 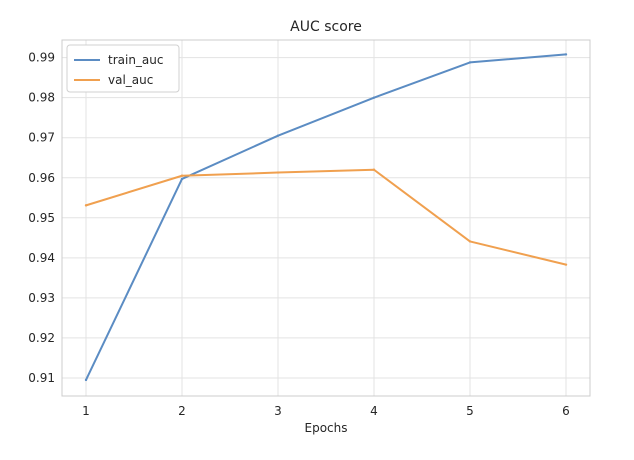 What do you see at coordinates (374, 411) in the screenshot?
I see `x-tick-label: 4` at bounding box center [374, 411].